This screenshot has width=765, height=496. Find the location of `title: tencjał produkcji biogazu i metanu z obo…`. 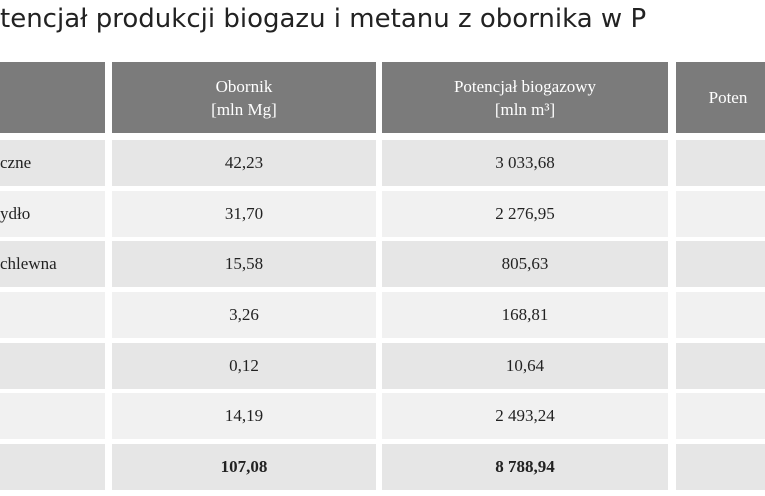

title: tencjał produkcji biogazu i metanu z obo… is located at coordinates (323, 19).